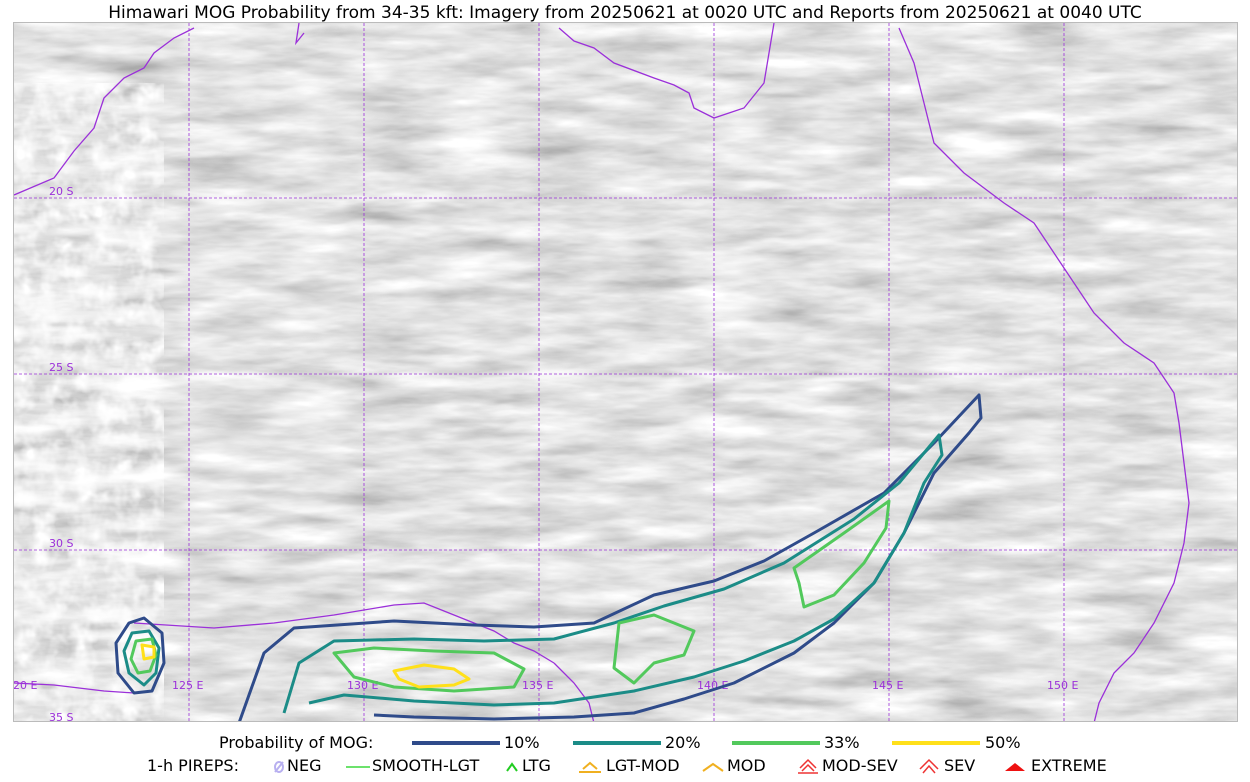 The image size is (1250, 782). Describe the element at coordinates (426, 765) in the screenshot. I see `pirep-label-smooth-lgt: SMOOTH-LGT` at that location.